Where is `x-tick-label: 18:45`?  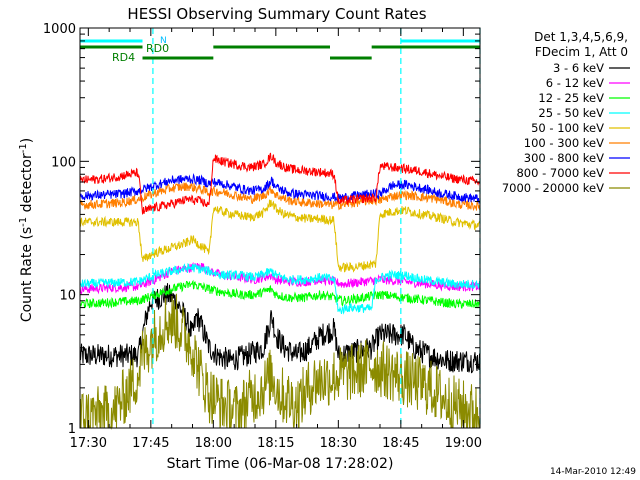 x-tick-label: 18:45 is located at coordinates (400, 443).